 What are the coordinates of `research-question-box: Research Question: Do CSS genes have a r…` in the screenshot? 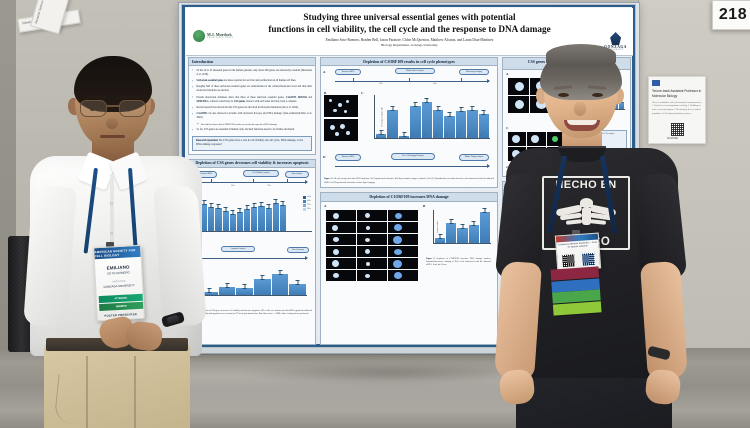 It's located at (252, 143).